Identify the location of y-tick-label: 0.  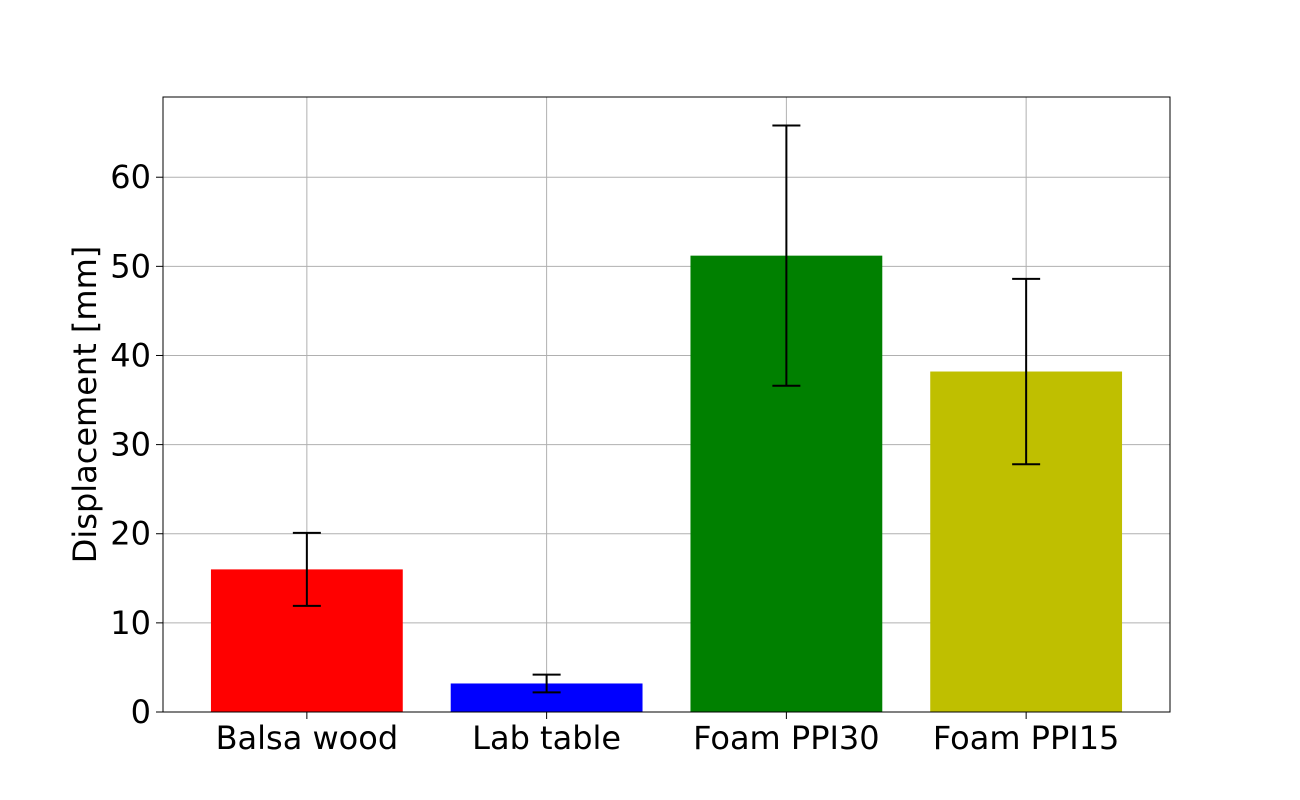
(141, 712).